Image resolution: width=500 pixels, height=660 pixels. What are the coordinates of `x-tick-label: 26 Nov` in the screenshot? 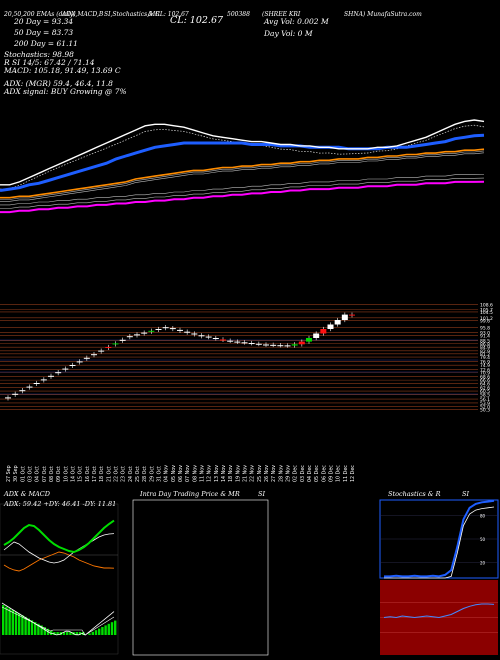 It's located at (267, 473).